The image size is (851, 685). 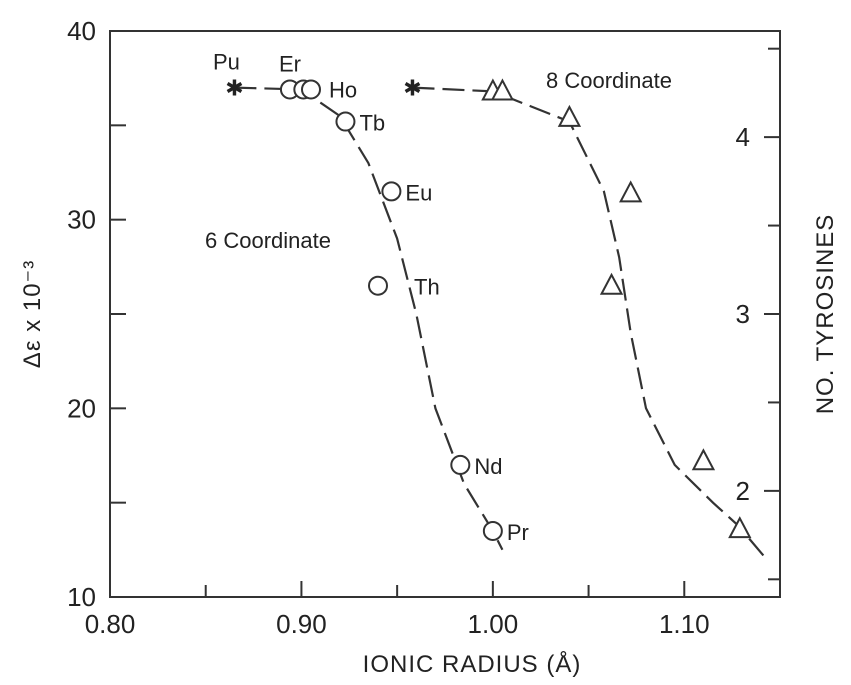 I want to click on y2-tick-label: 2, so click(x=743, y=491).